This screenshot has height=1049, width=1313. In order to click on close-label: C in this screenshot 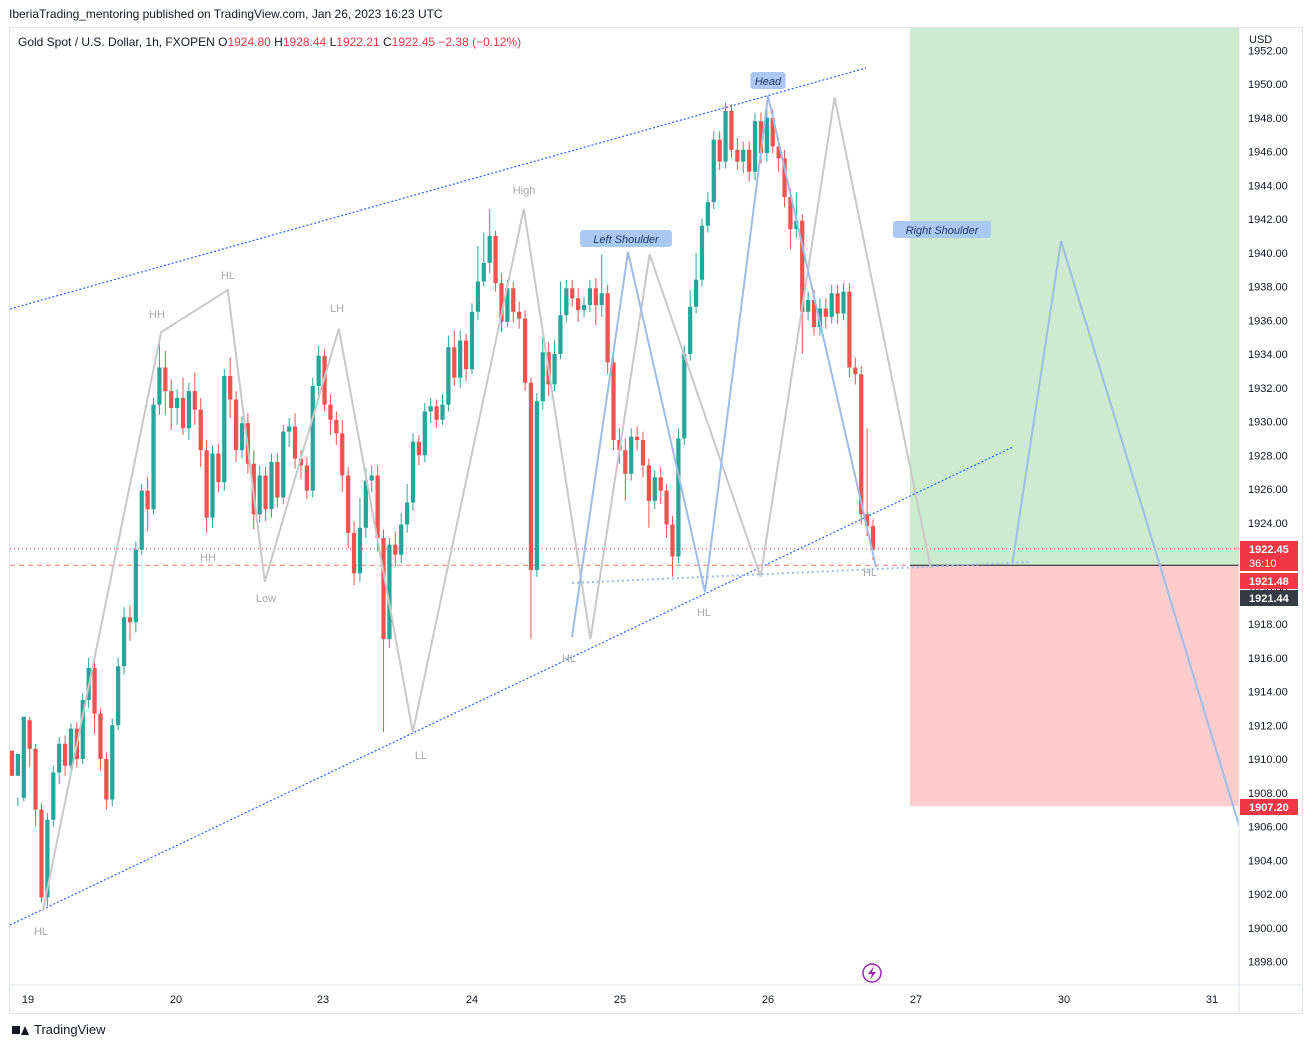, I will do `click(387, 42)`.